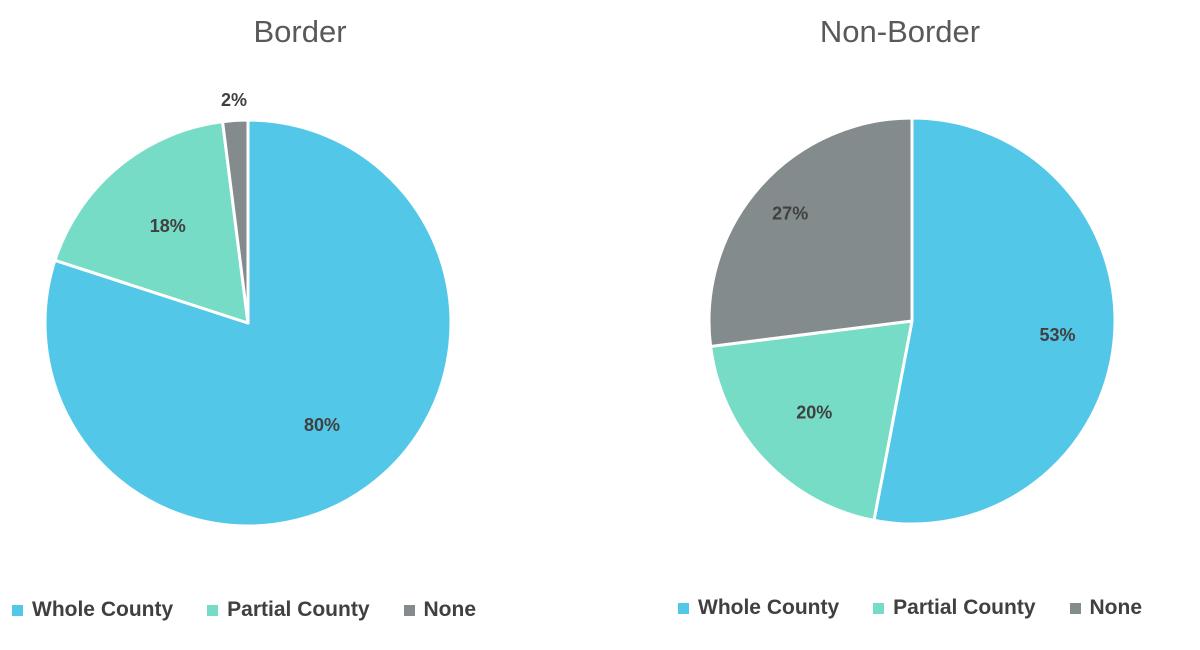  Describe the element at coordinates (168, 226) in the screenshot. I see `data-label: 18%` at that location.